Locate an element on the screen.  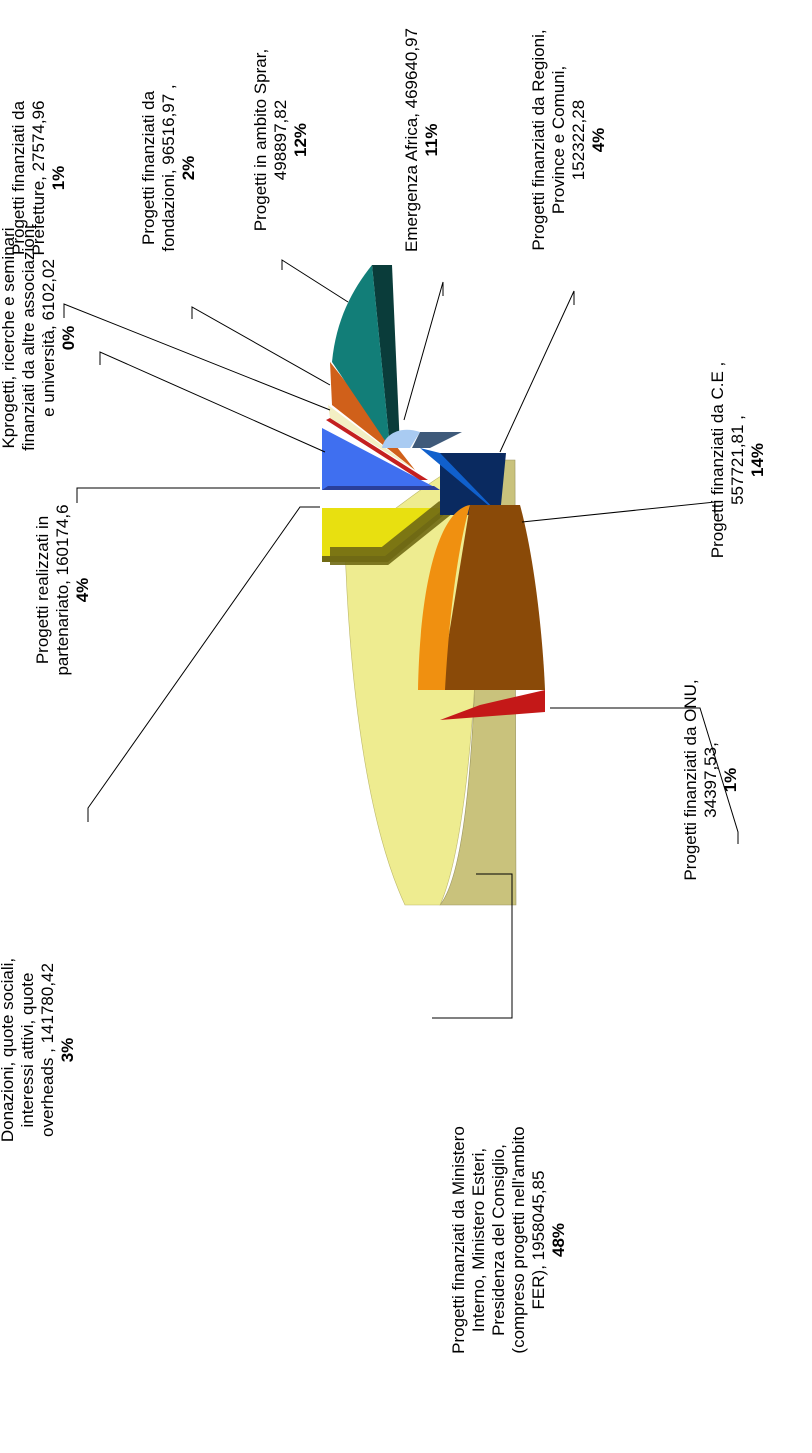
label-percent: 11% is located at coordinates (431, 139).